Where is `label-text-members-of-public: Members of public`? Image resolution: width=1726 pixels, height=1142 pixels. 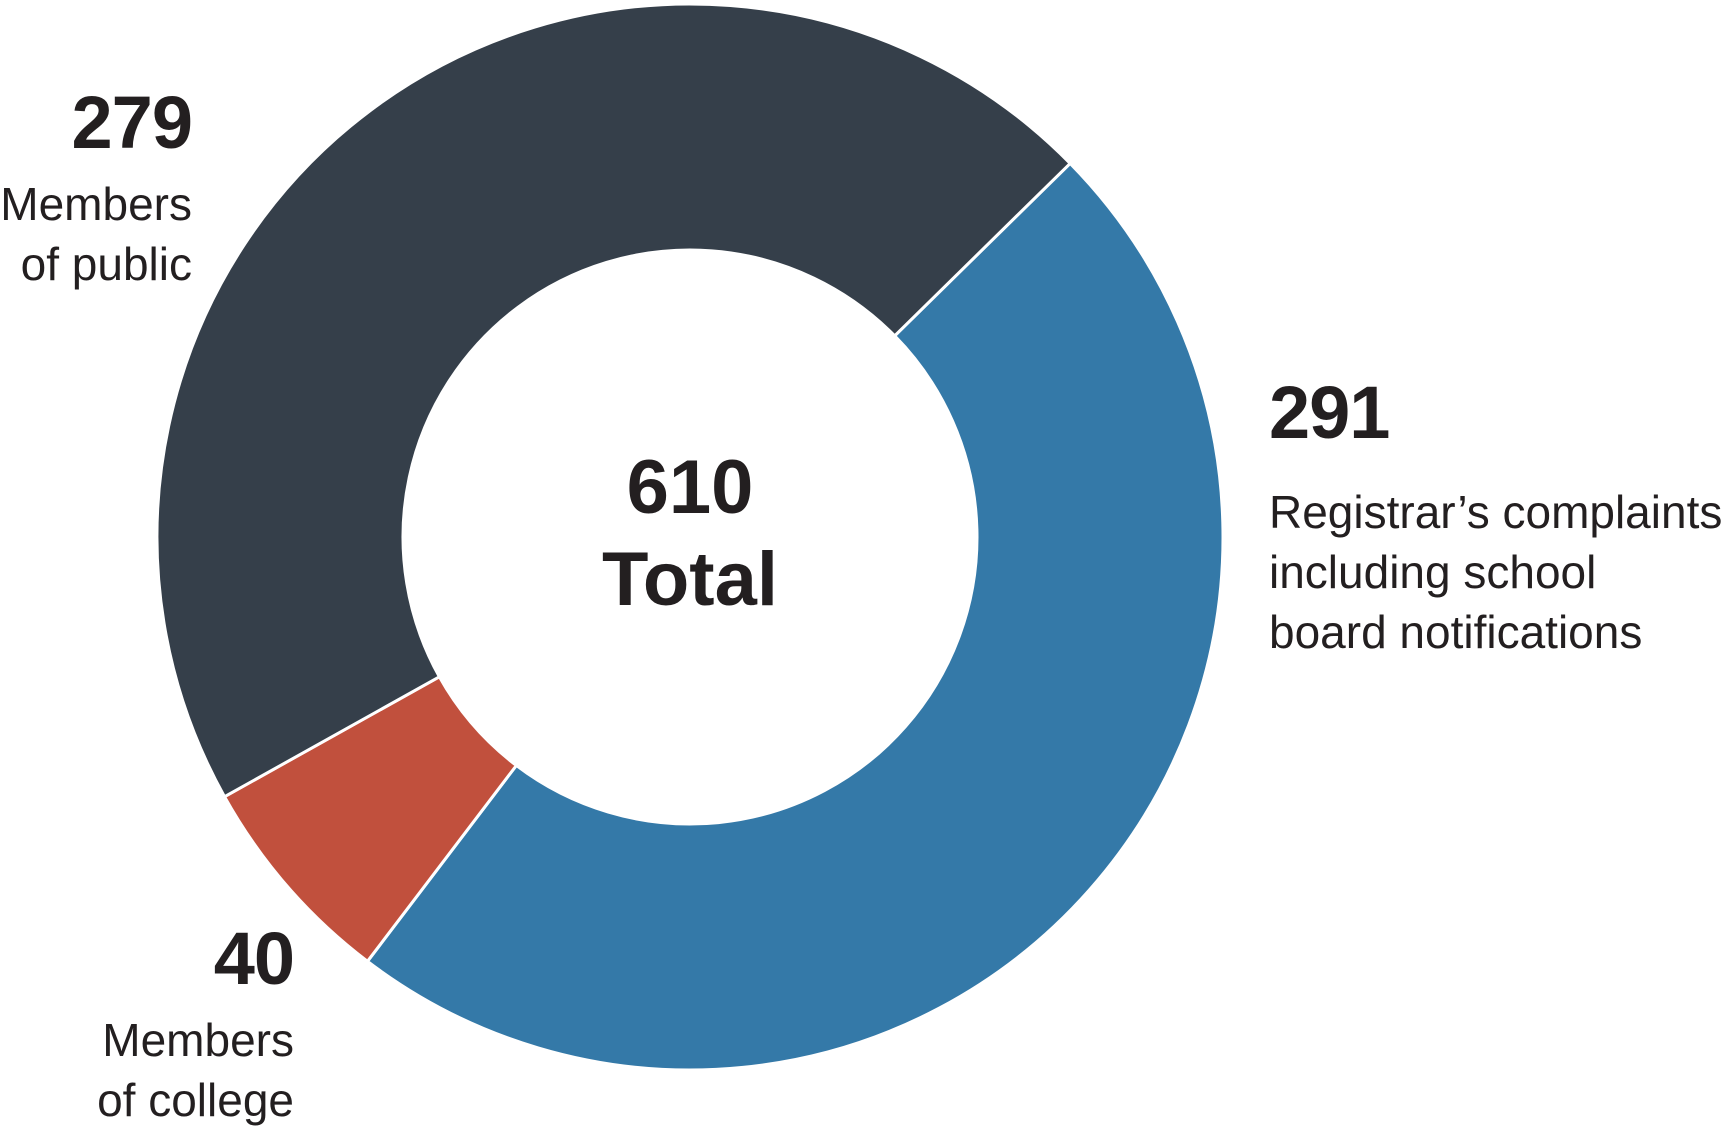 label-text-members-of-public: Members of public is located at coordinates (96, 234).